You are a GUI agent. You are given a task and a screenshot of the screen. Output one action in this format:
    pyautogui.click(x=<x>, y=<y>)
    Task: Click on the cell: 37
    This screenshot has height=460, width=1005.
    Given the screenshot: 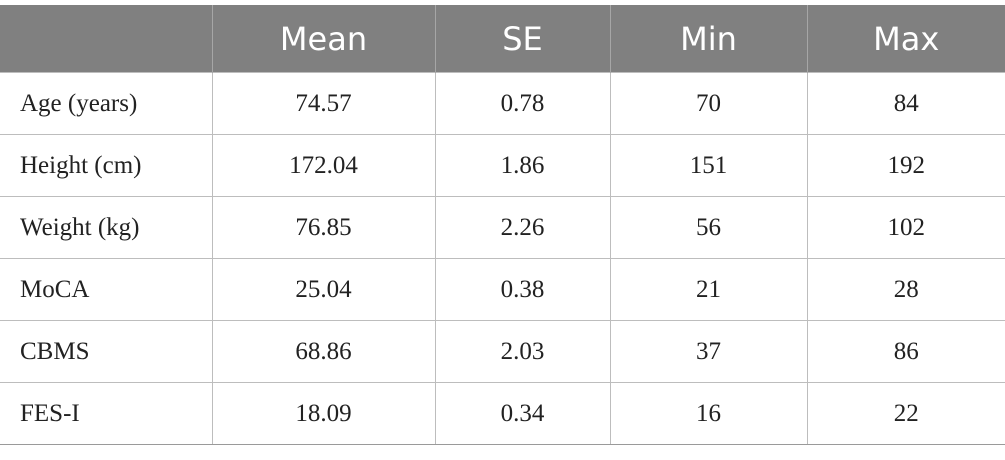 What is the action you would take?
    pyautogui.click(x=708, y=351)
    